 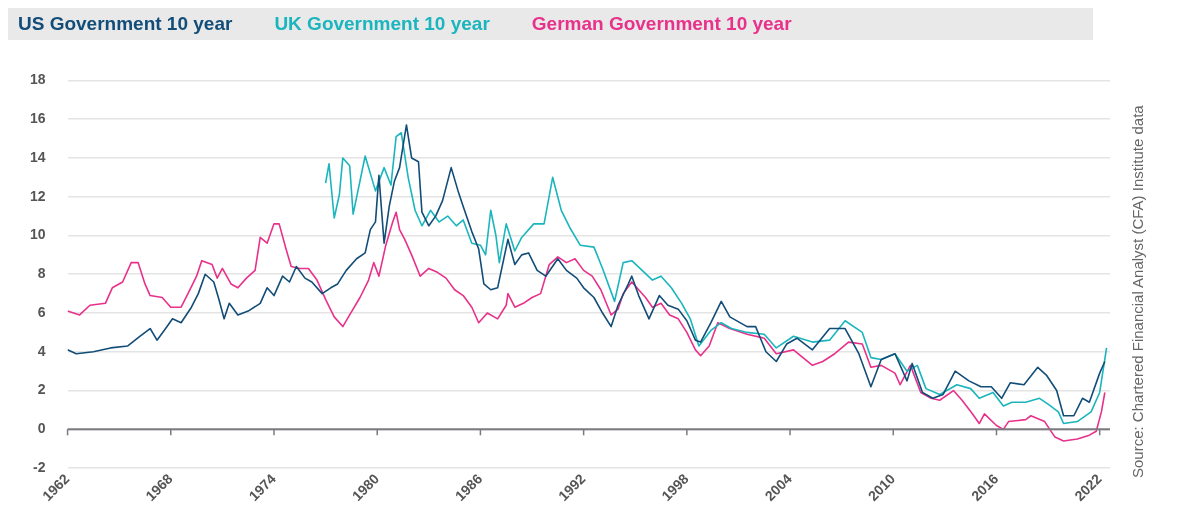 What do you see at coordinates (41, 428) in the screenshot?
I see `y-tick-label: 0` at bounding box center [41, 428].